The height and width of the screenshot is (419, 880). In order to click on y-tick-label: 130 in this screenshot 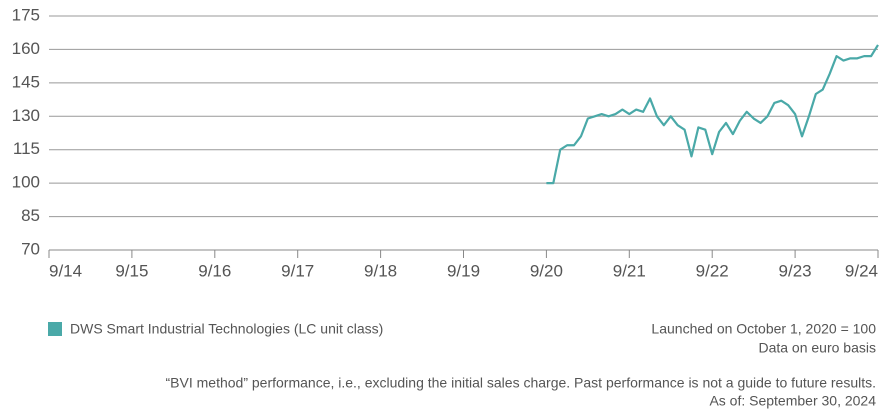, I will do `click(26, 115)`.